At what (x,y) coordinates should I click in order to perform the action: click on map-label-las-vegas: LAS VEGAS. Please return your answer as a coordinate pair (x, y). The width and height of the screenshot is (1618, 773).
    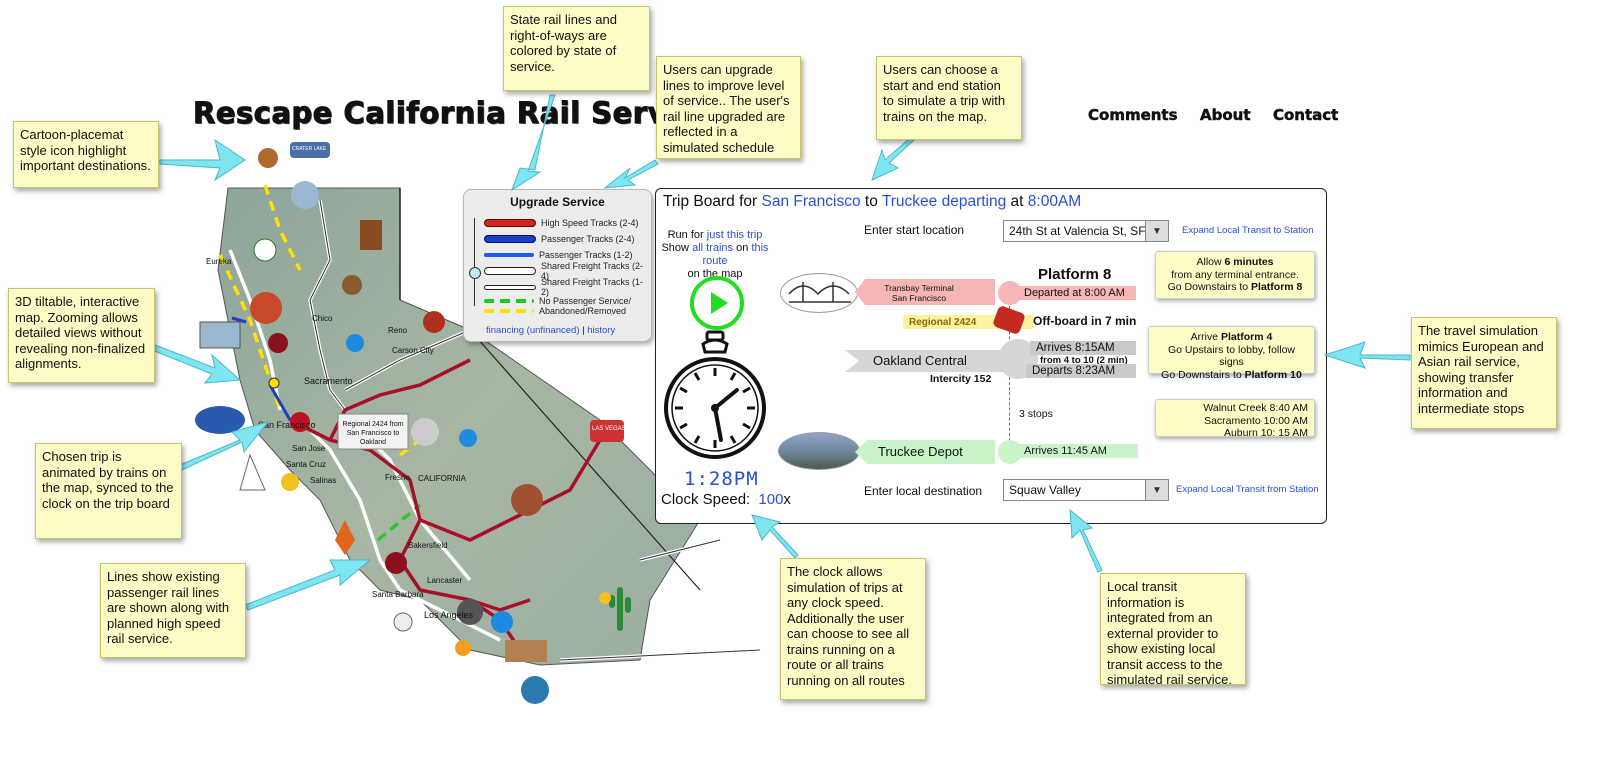
    Looking at the image, I should click on (609, 429).